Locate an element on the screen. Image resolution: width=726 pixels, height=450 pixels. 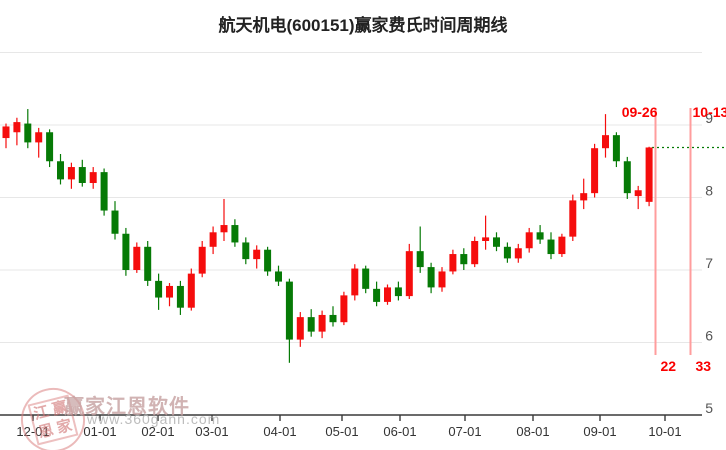
page-title: 航天机电(600151)赢家费氏时间周期线 is located at coordinates (363, 25).